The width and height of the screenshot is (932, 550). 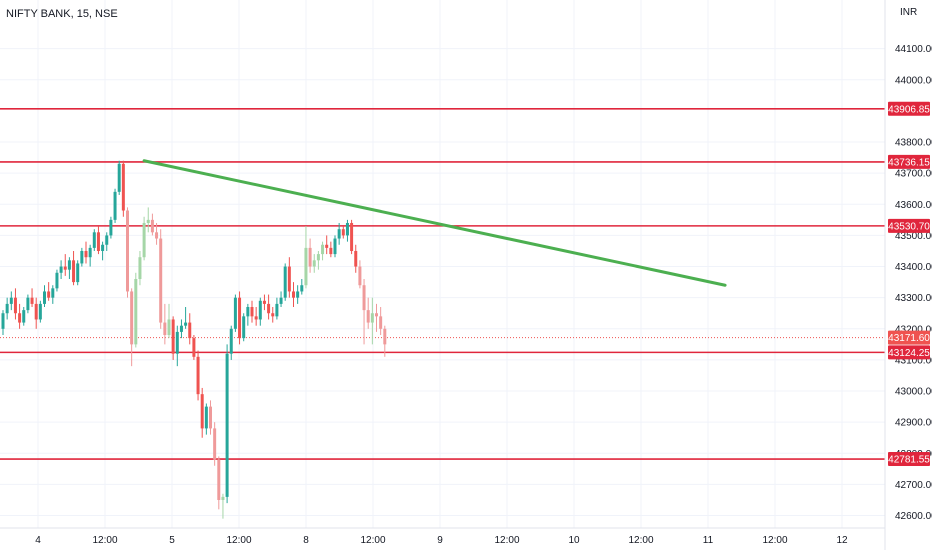 I want to click on trendline-layer, so click(x=434, y=223).